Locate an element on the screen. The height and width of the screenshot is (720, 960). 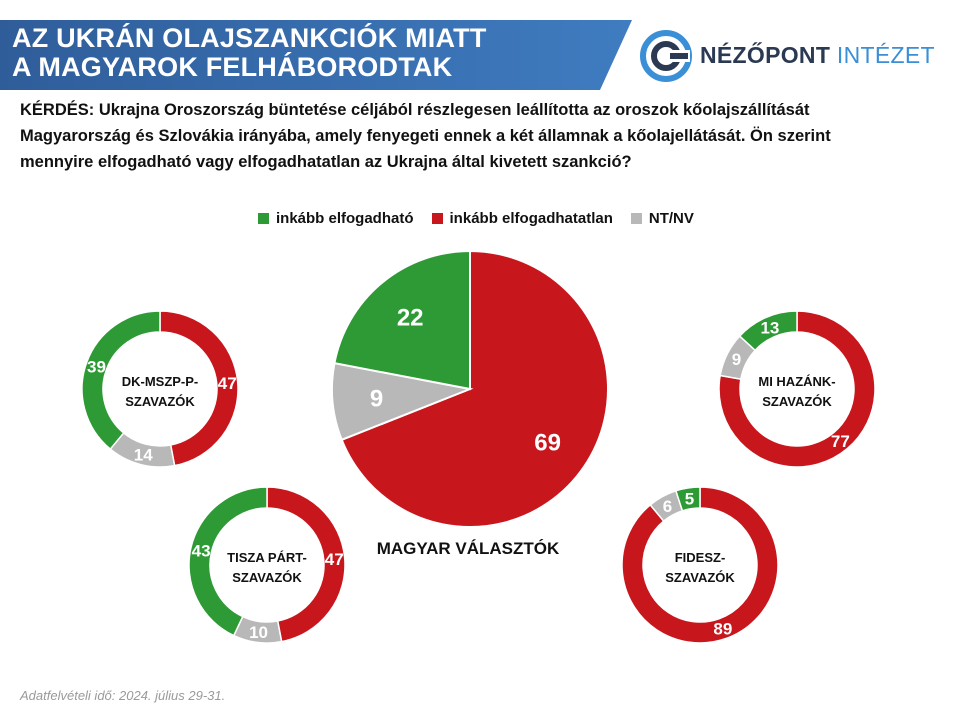
chart-title-fidesz-line1: FIDESZ- is located at coordinates (700, 557).